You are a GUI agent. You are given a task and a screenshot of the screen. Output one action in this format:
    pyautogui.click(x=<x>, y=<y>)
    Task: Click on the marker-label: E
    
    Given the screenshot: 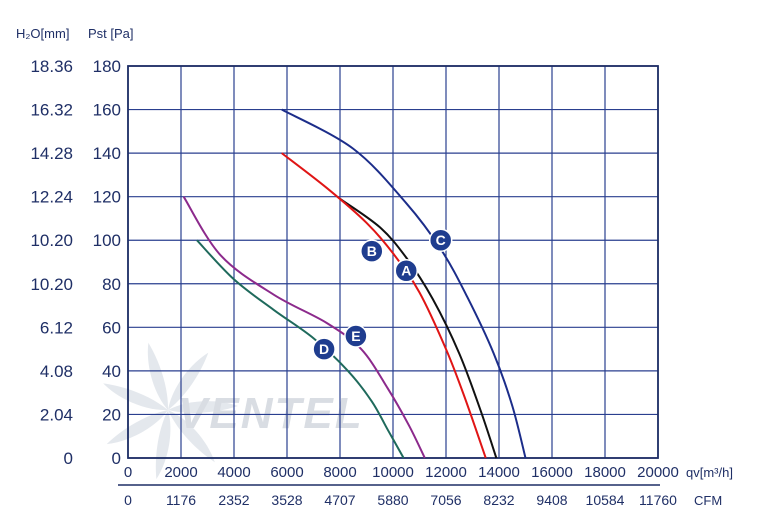 What is the action you would take?
    pyautogui.click(x=355, y=336)
    